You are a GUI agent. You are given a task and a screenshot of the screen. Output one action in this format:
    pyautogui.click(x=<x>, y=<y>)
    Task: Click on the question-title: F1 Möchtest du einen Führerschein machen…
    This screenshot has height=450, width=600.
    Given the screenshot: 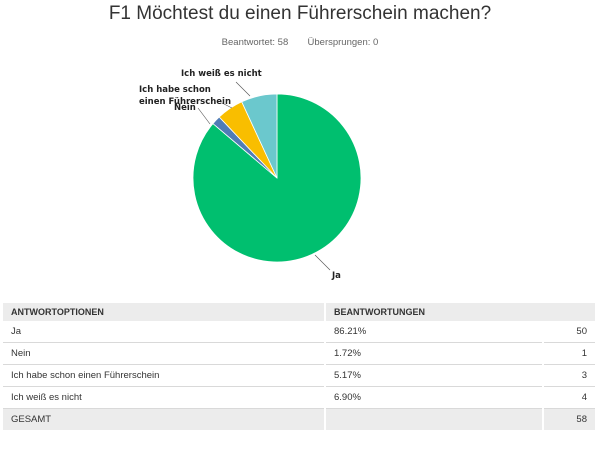 What is the action you would take?
    pyautogui.click(x=300, y=13)
    